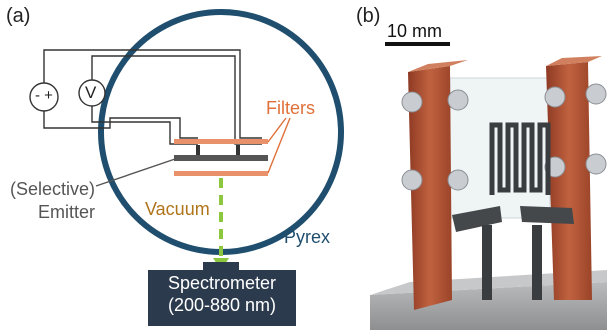 The image size is (607, 330). Describe the element at coordinates (53, 189) in the screenshot. I see `emitter-label-line1: (Selective)` at that location.